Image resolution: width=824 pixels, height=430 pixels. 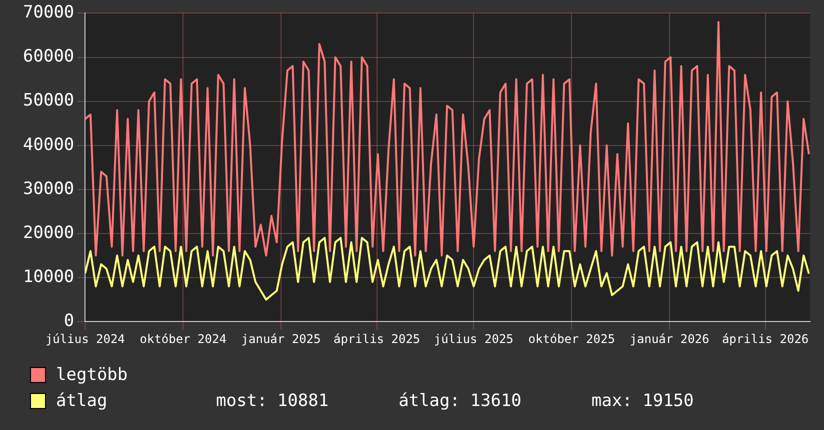 I want to click on legend-label: átlag, so click(x=82, y=401).